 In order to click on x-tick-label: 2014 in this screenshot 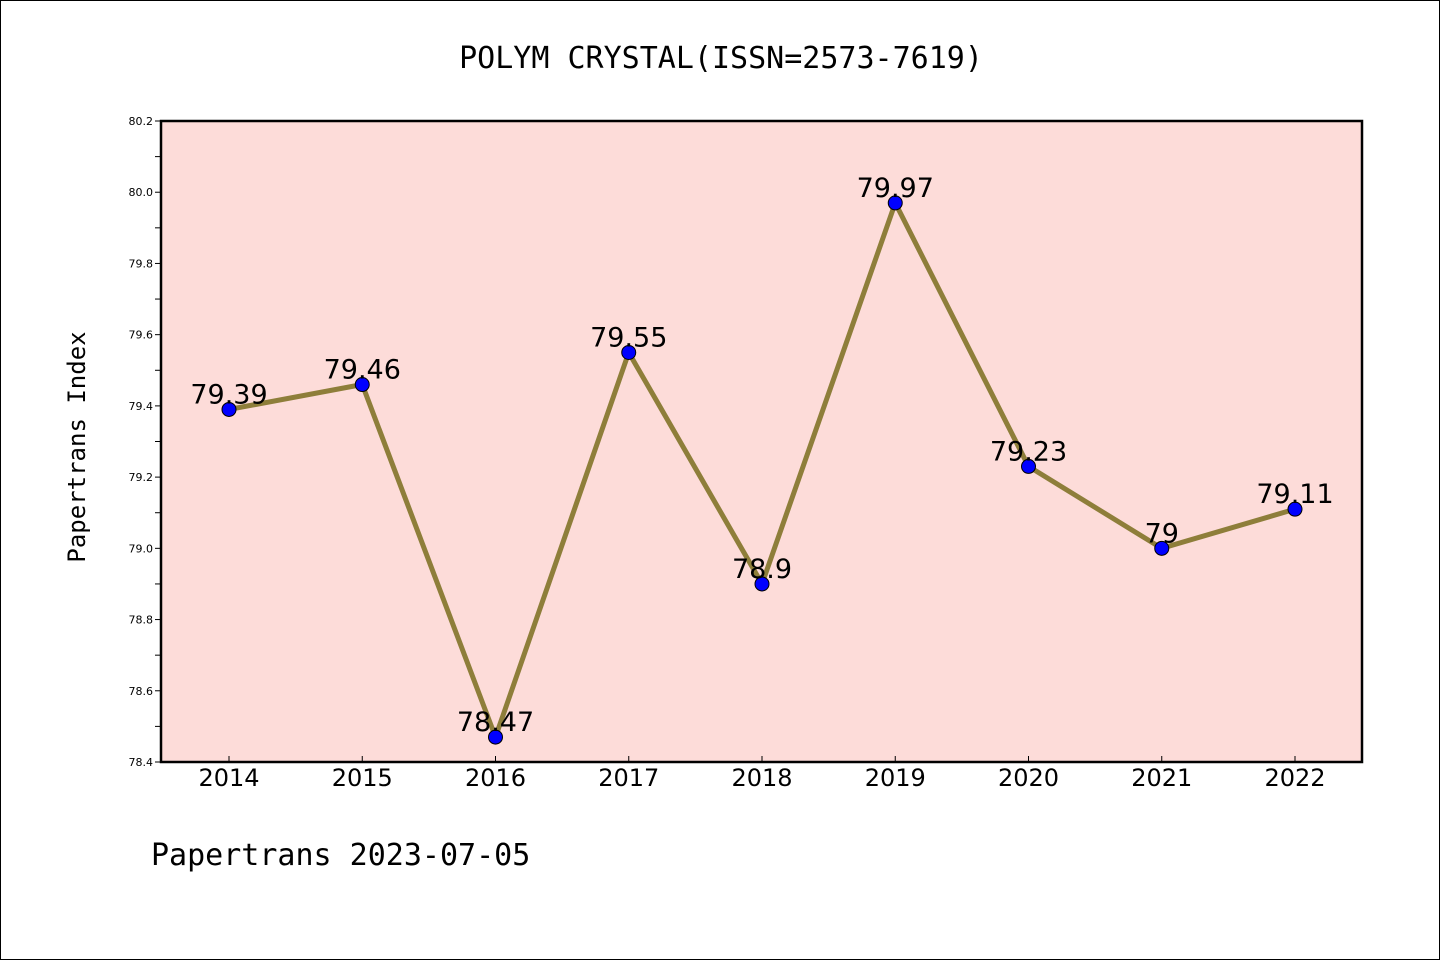, I will do `click(228, 778)`.